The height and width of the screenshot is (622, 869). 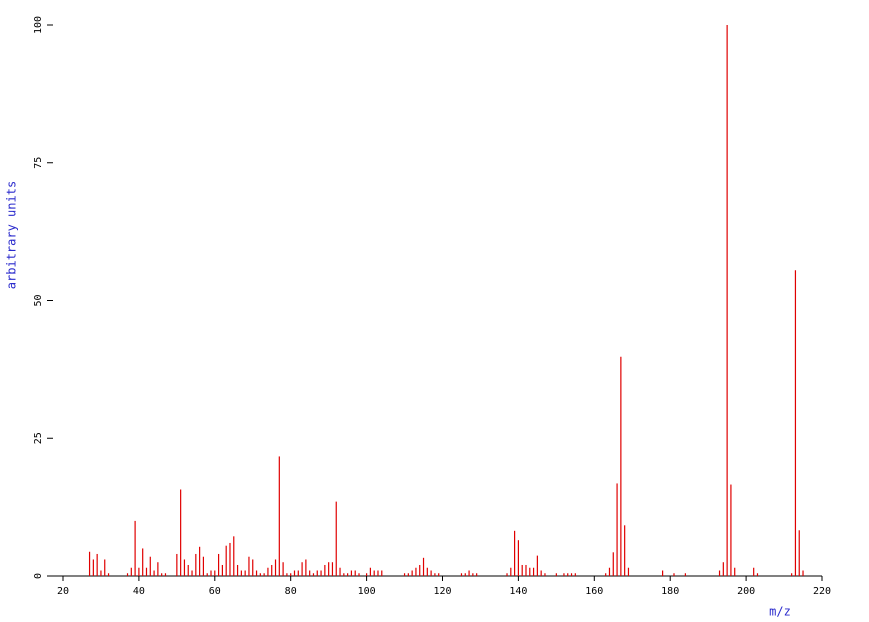 I want to click on x-tick-label: 180, so click(x=670, y=591).